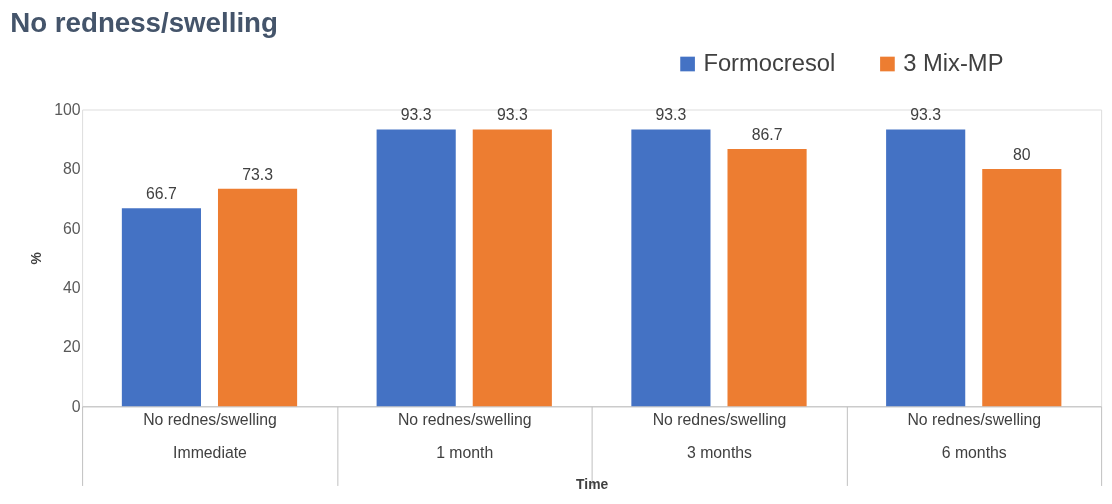 This screenshot has height=504, width=1112. Describe the element at coordinates (36, 258) in the screenshot. I see `y-axis-title: %` at that location.